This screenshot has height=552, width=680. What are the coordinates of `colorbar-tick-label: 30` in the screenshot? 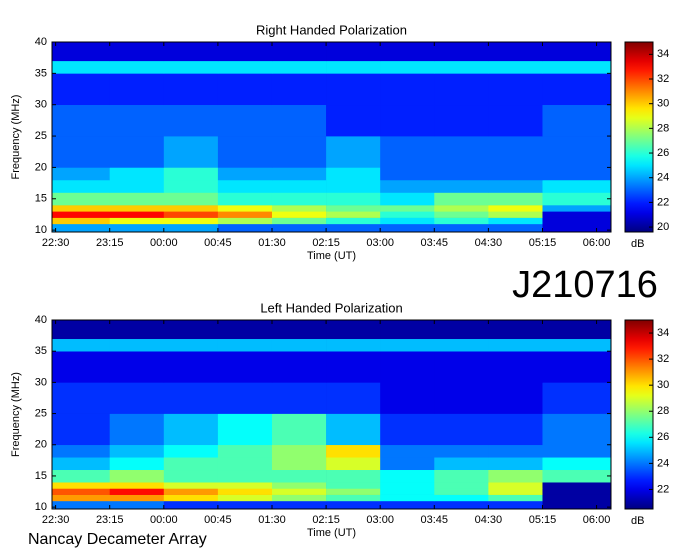 It's located at (663, 104).